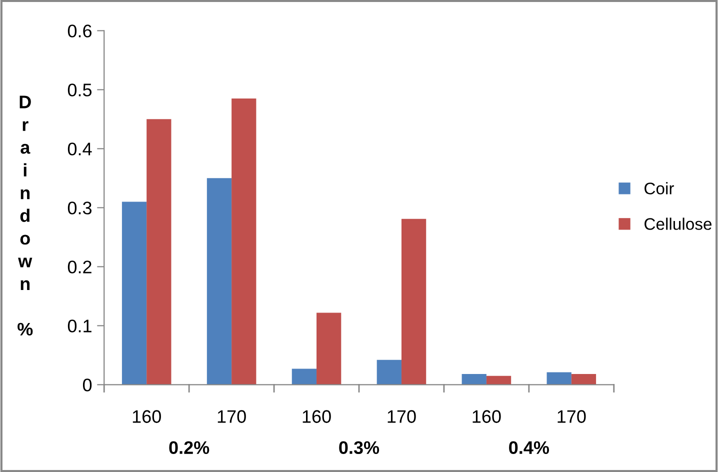  What do you see at coordinates (80, 326) in the screenshot?
I see `y-tick-label: 0.1` at bounding box center [80, 326].